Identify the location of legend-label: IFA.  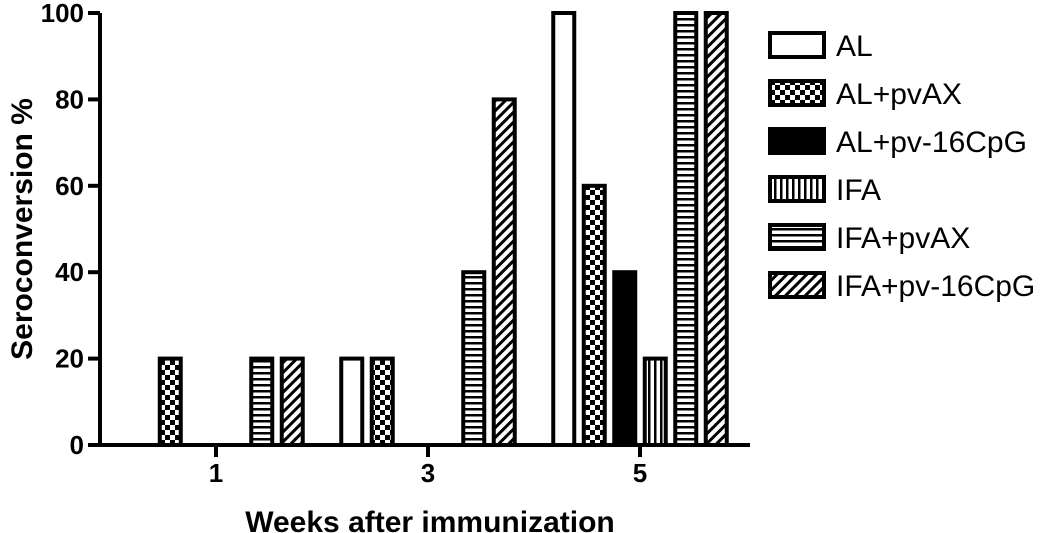
(858, 190).